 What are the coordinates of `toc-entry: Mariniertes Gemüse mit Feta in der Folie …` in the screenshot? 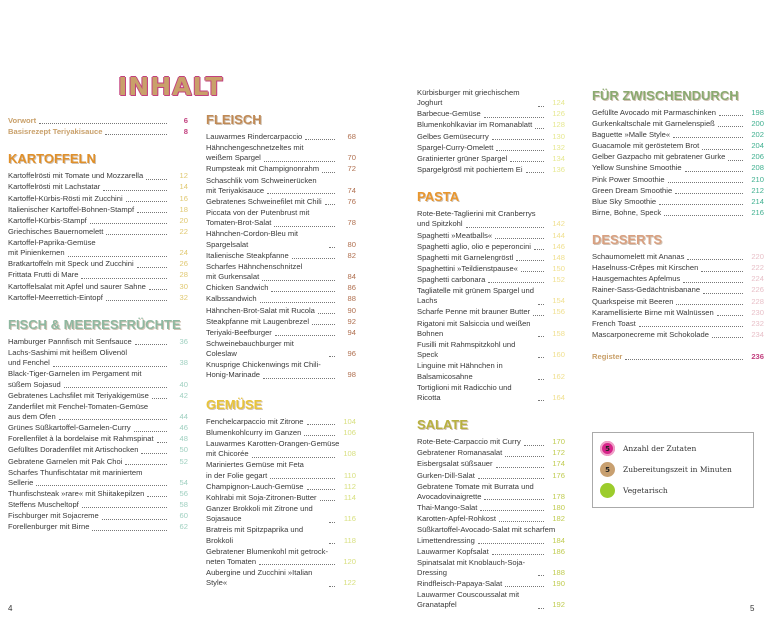 It's located at (281, 470).